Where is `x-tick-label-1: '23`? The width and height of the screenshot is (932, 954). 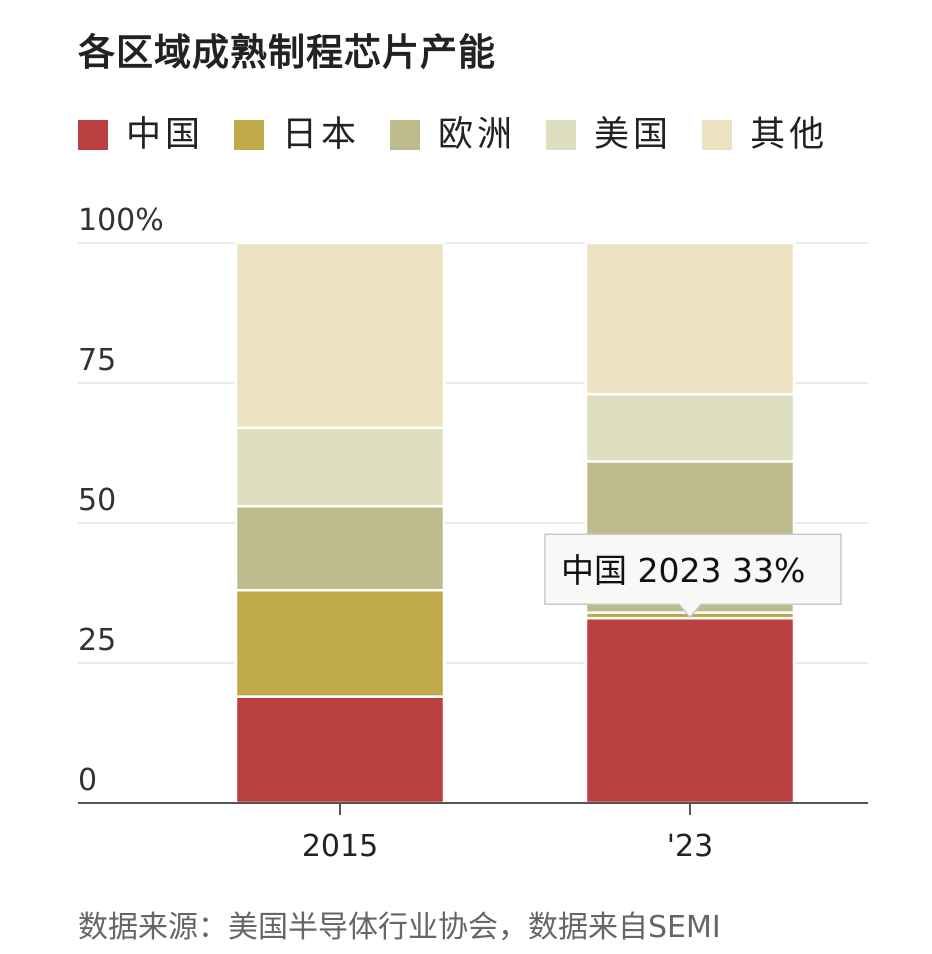 x-tick-label-1: '23 is located at coordinates (690, 846).